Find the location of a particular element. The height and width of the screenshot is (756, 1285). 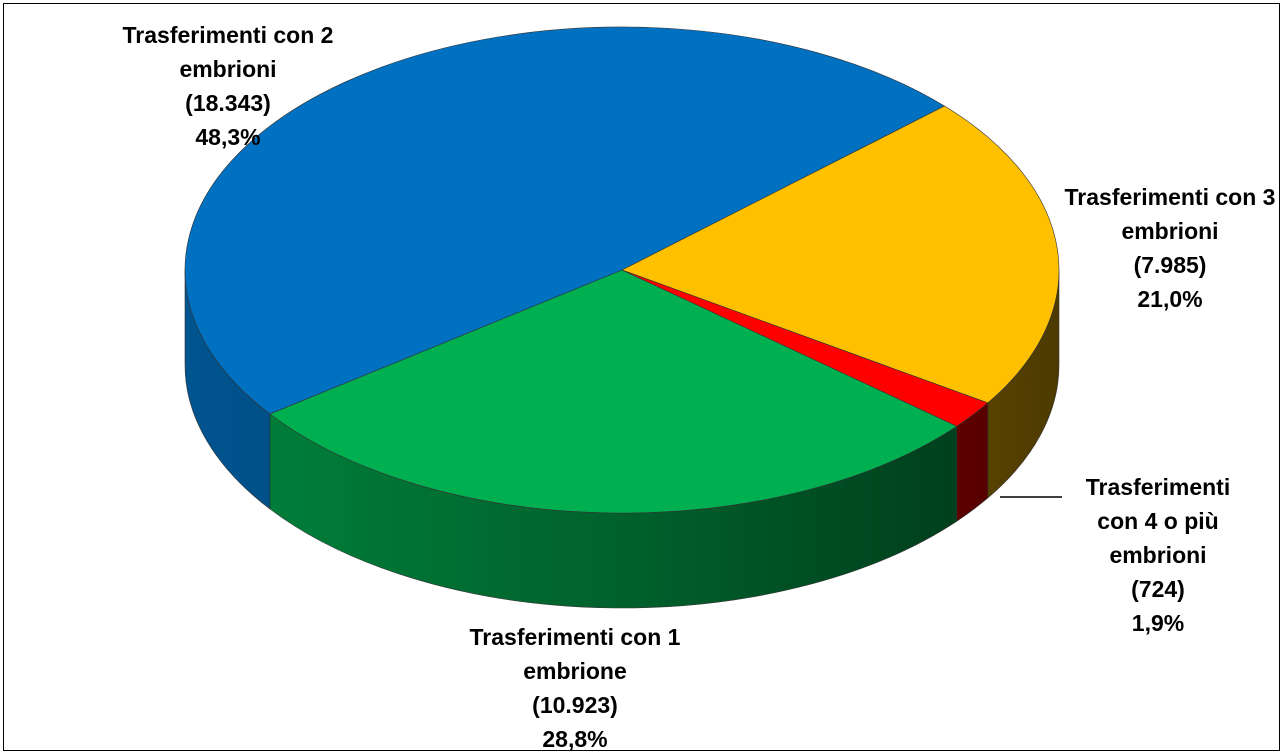

category-label: Trasferimenti con 1 embrione is located at coordinates (575, 654).